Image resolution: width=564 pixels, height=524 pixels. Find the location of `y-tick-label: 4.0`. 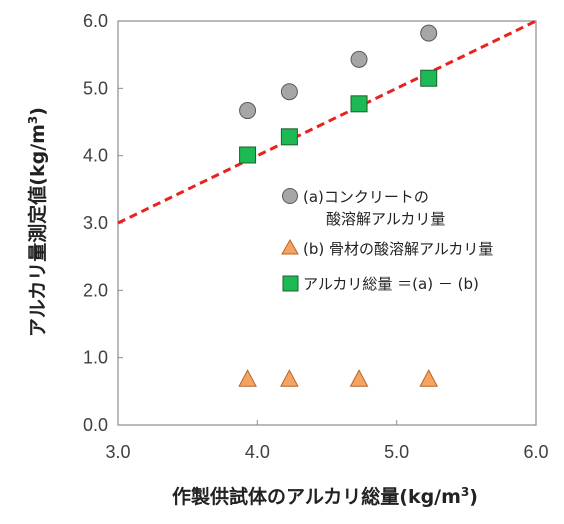

y-tick-label: 4.0 is located at coordinates (95, 156).